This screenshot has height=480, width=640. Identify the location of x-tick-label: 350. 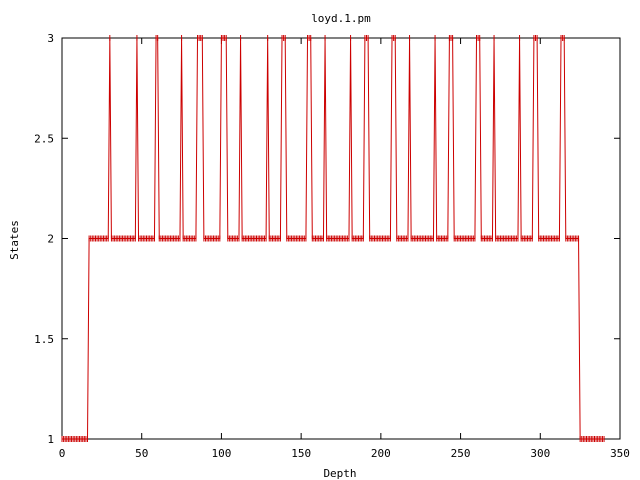
(620, 453).